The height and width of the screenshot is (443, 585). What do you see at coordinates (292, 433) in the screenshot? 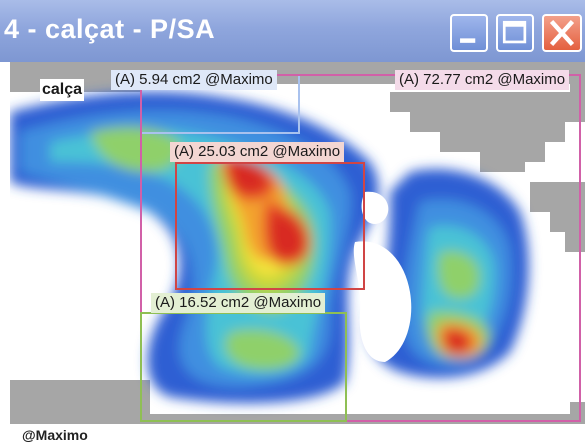
I see `status-bar: @Maximo` at bounding box center [292, 433].